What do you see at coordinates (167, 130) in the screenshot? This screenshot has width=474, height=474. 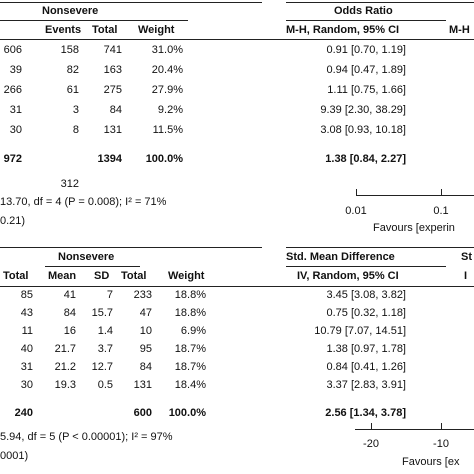 I see `table-cell: 11.5%` at bounding box center [167, 130].